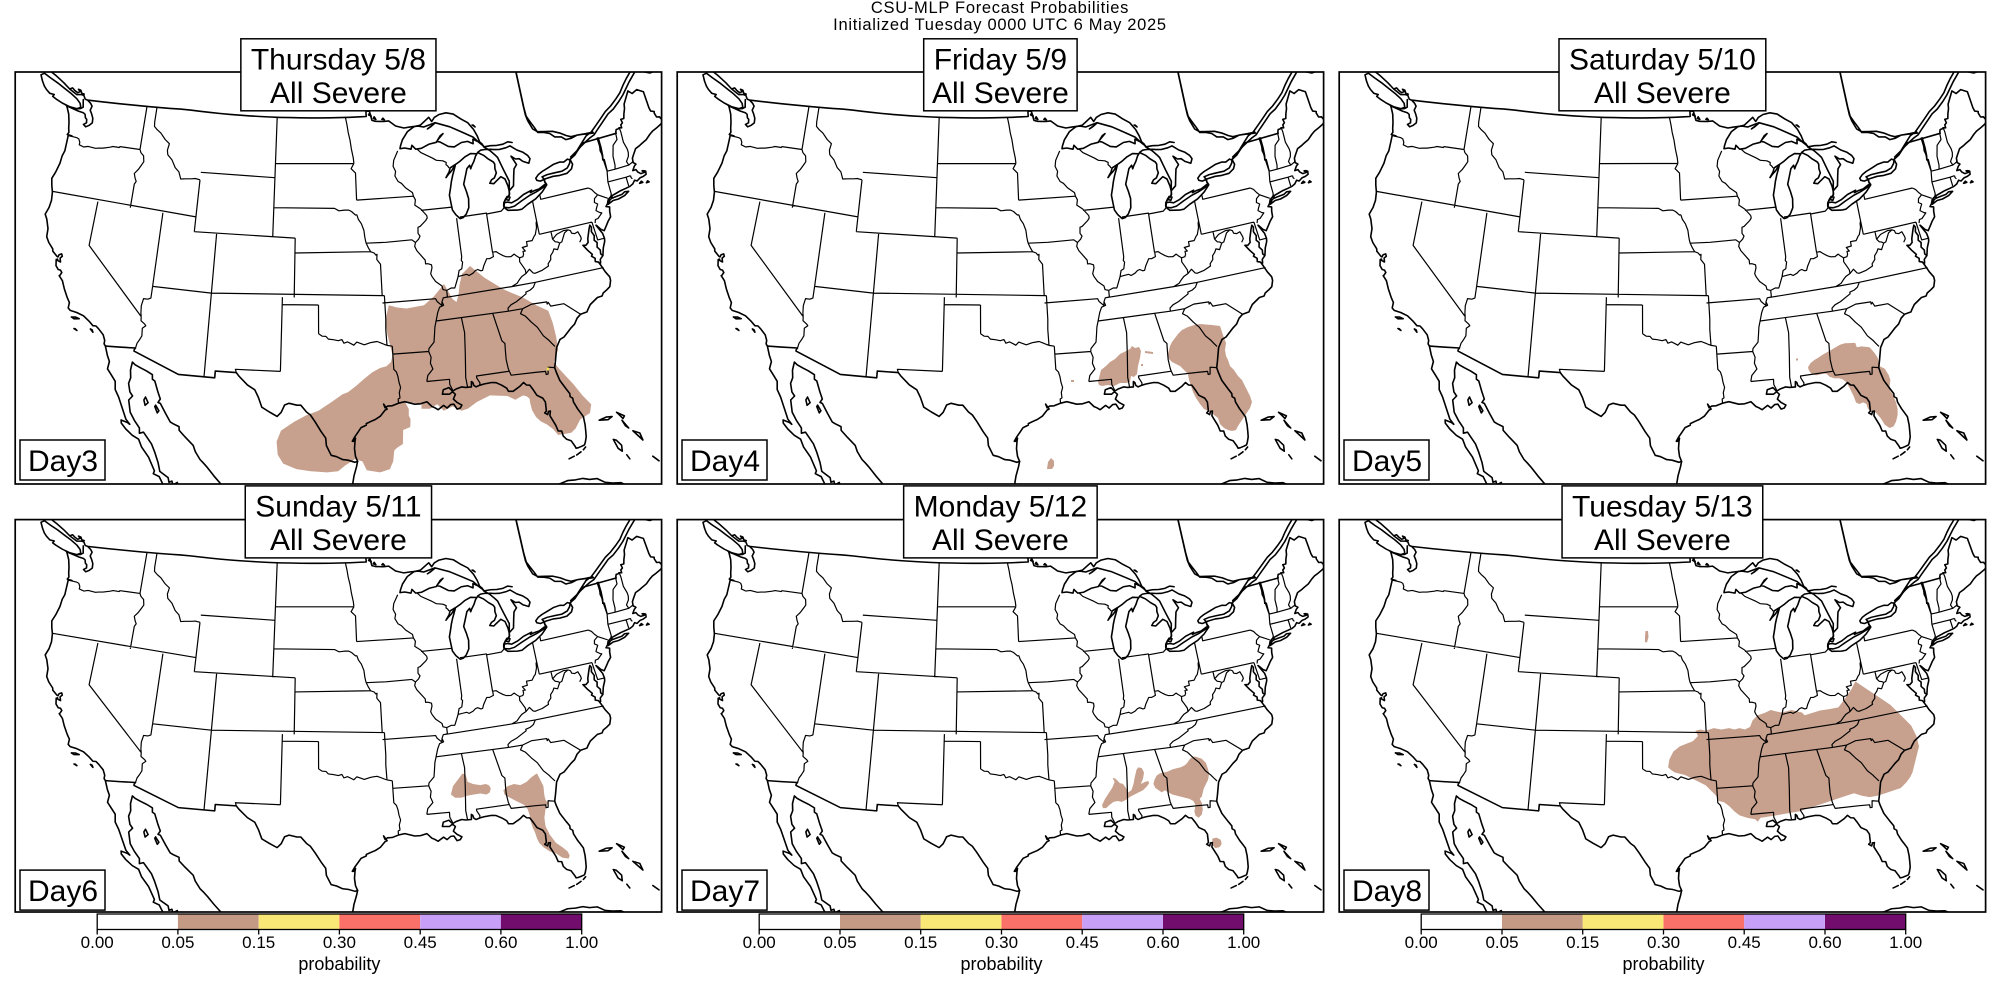 The height and width of the screenshot is (1000, 2000). I want to click on svg-text: Day3, so click(63, 461).